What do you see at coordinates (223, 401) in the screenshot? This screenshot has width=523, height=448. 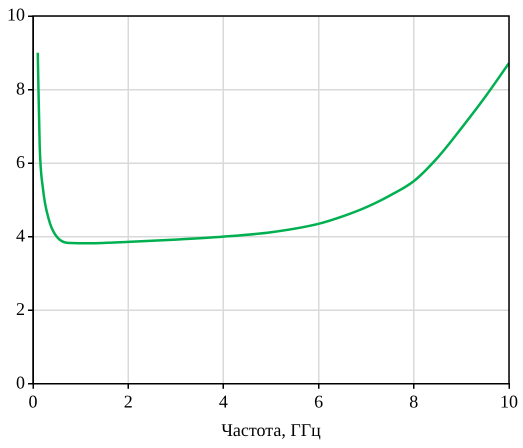 I see `x-tick-label: 4` at bounding box center [223, 401].